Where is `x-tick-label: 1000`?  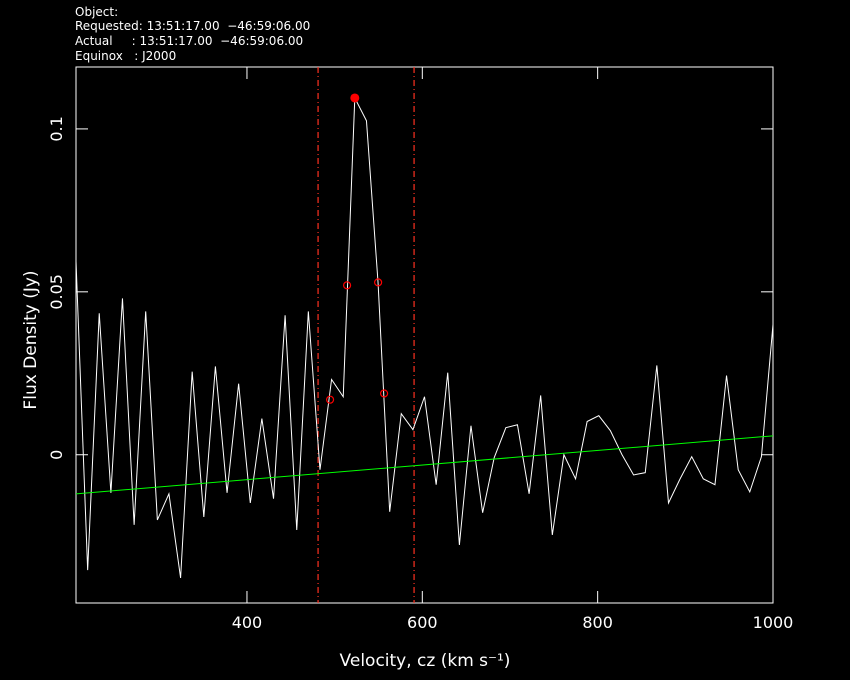
x-tick-label: 1000 is located at coordinates (773, 622).